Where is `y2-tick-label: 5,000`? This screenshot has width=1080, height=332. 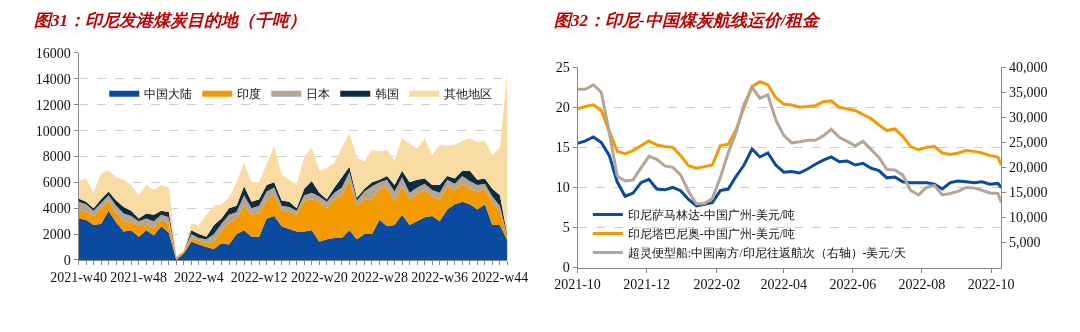
y2-tick-label: 5,000 is located at coordinates (1025, 243).